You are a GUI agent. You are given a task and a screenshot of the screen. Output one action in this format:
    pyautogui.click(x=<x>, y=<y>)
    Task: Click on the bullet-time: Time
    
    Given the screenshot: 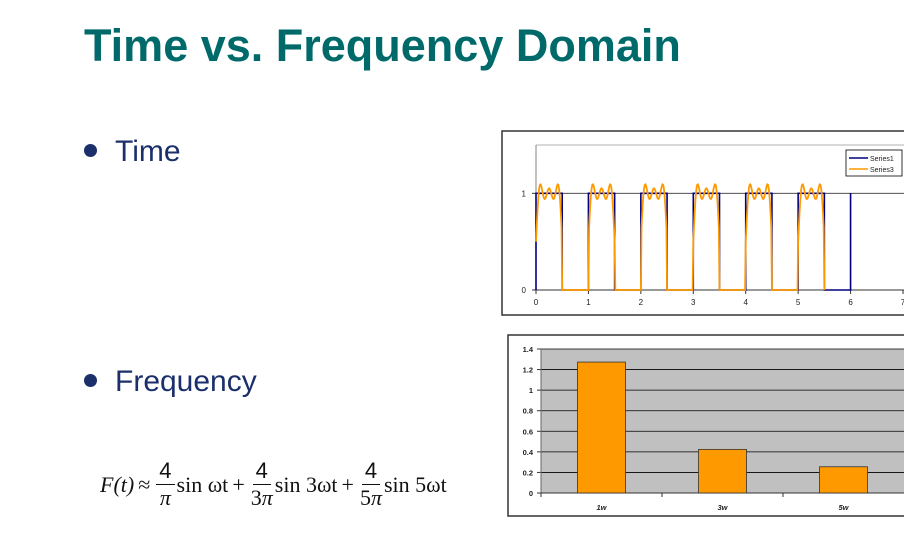 What is the action you would take?
    pyautogui.click(x=132, y=152)
    